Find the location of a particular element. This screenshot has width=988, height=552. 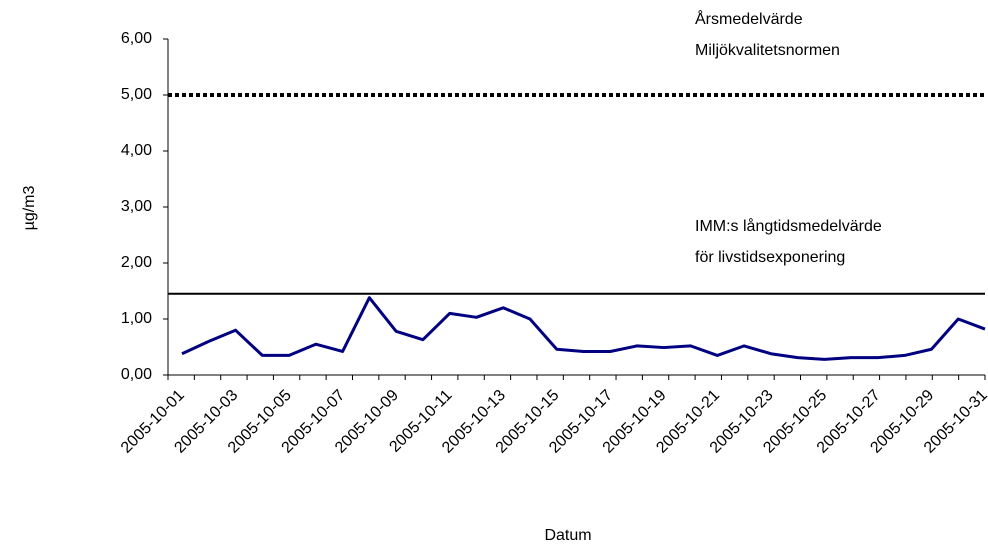

x-axis-label: Datum is located at coordinates (567, 535).